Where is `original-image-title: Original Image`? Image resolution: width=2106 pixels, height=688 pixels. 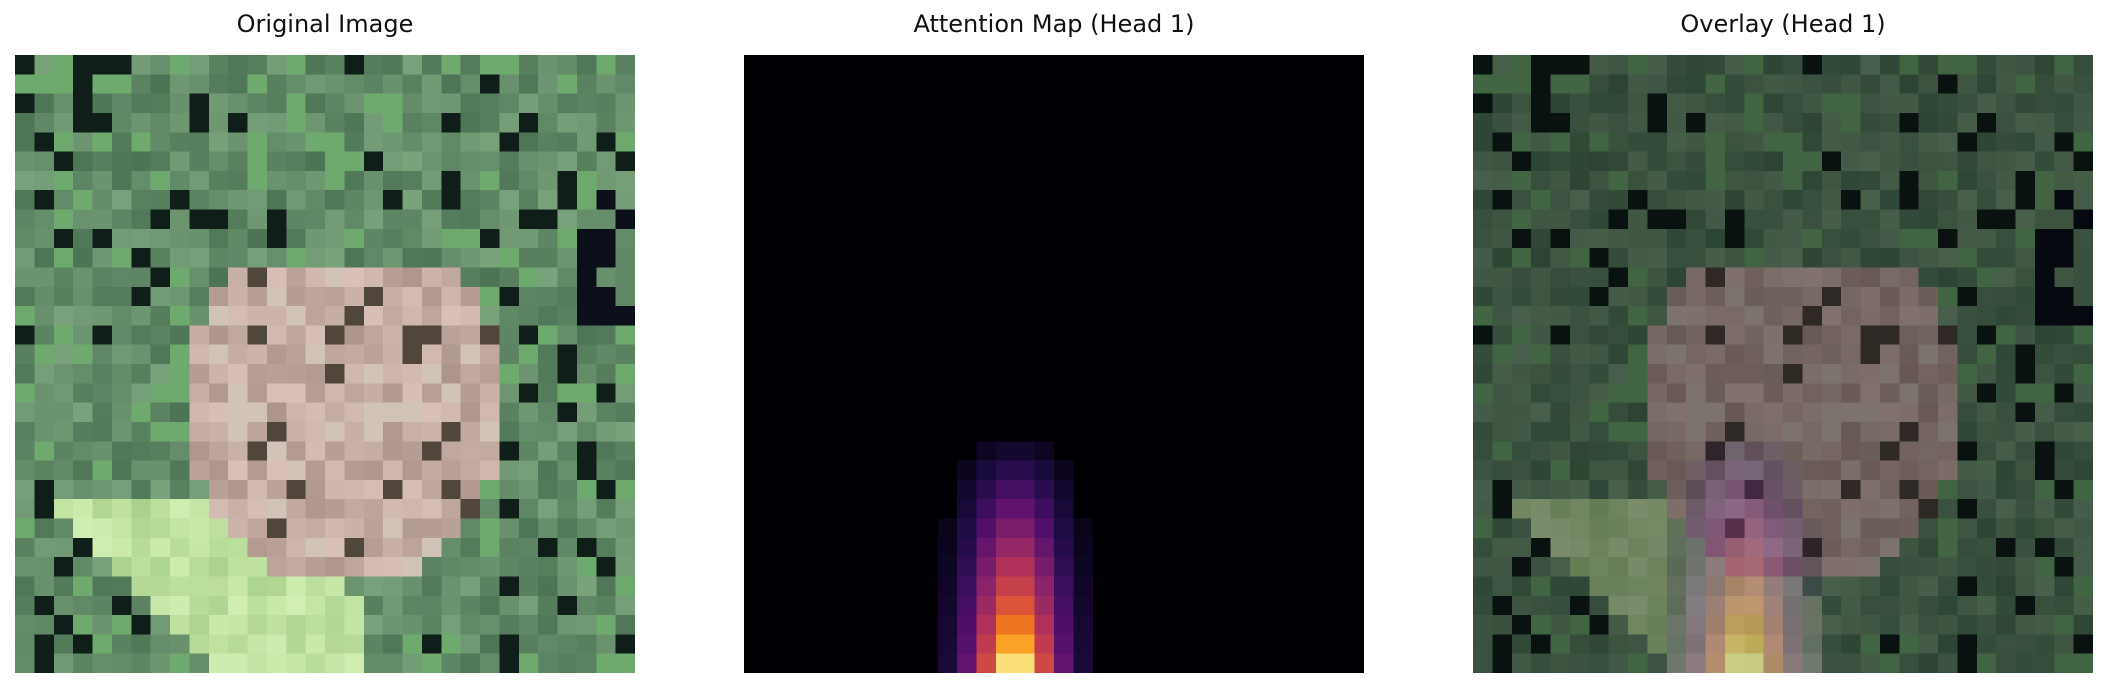
original-image-title: Original Image is located at coordinates (325, 24).